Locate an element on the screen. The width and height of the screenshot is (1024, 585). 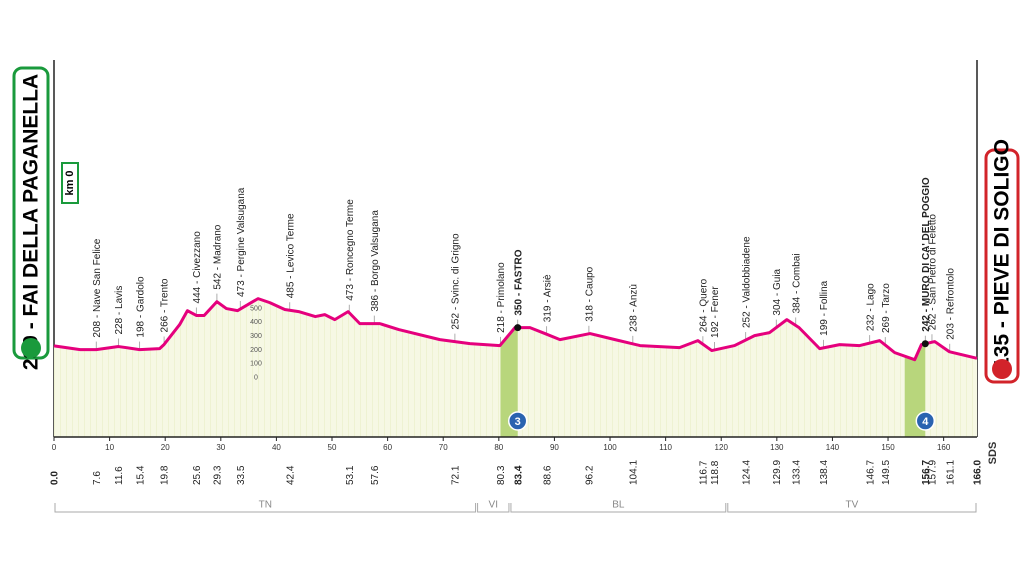
km-label: 146.7 is located at coordinates (870, 472).